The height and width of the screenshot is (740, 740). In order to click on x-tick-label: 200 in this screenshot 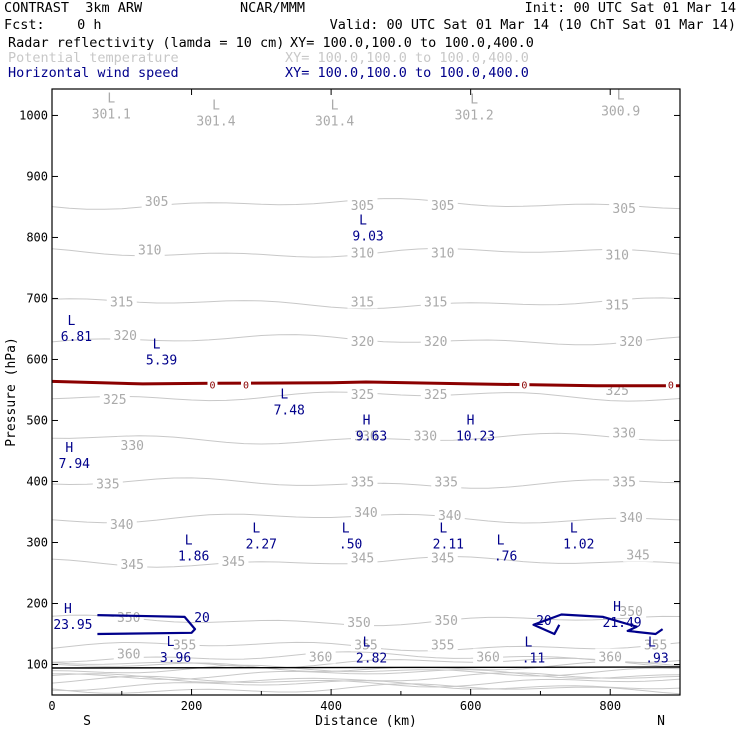, I will do `click(192, 706)`.